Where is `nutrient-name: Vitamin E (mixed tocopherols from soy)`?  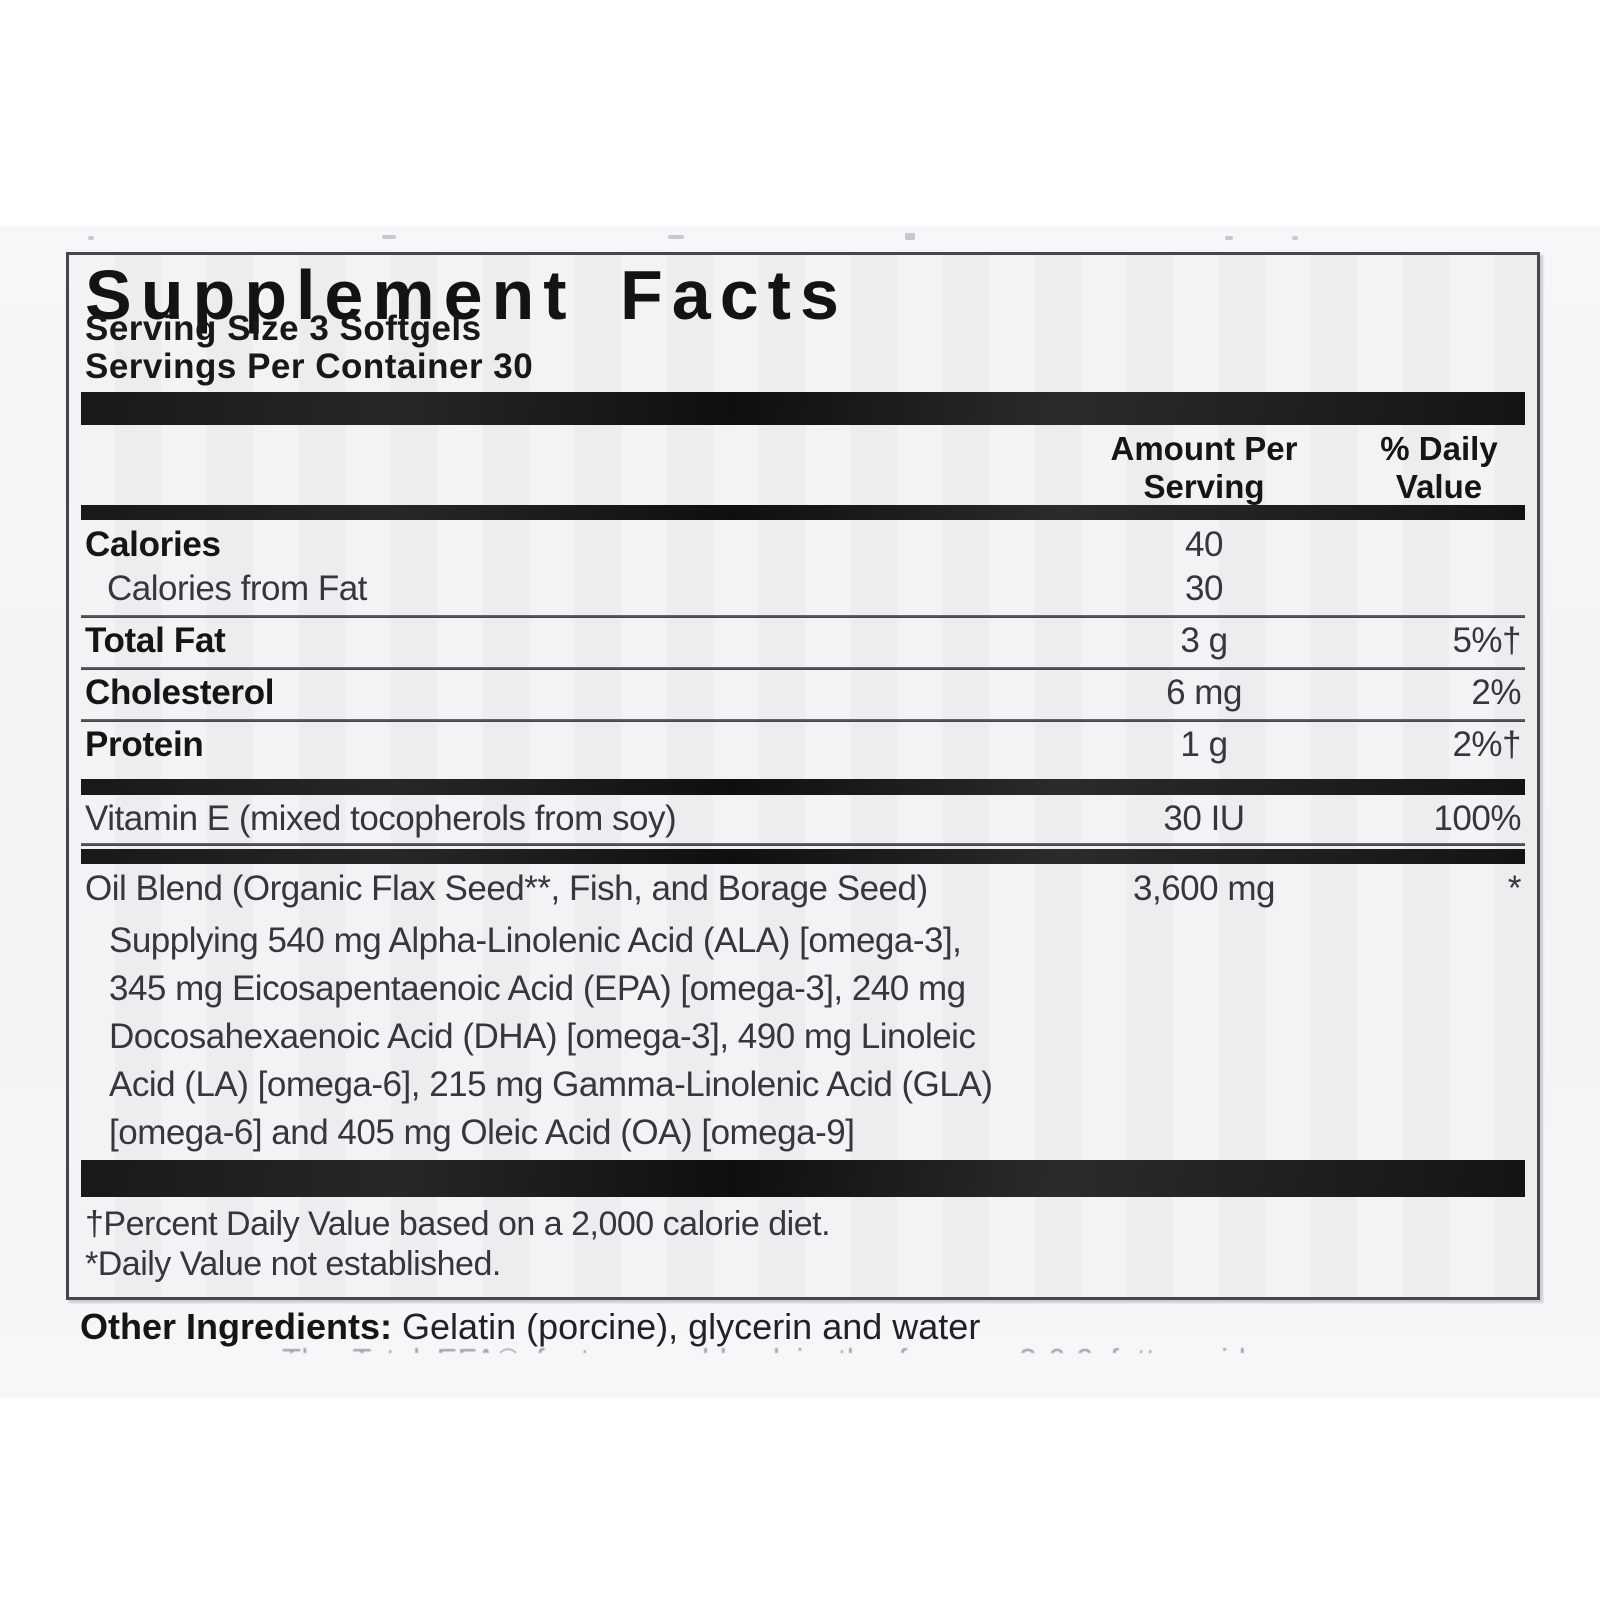
nutrient-name: Vitamin E (mixed tocopherols from soy) is located at coordinates (381, 818).